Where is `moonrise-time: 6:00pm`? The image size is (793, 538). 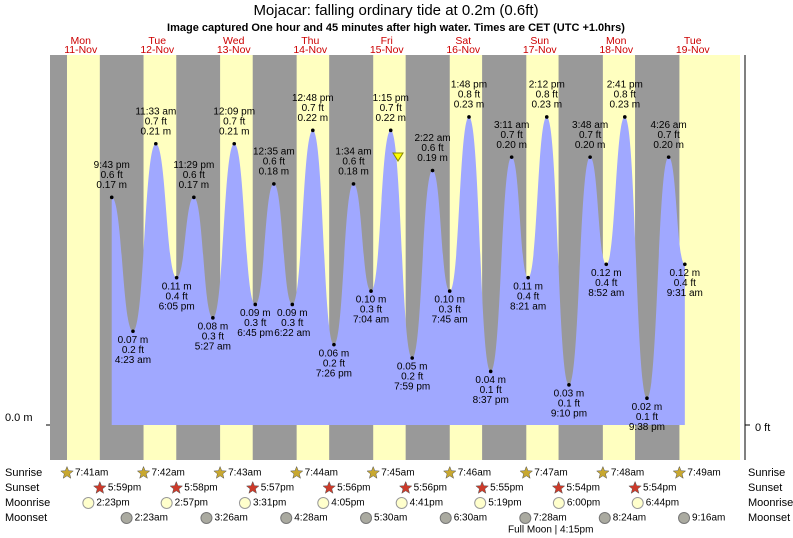
moonrise-time: 6:00pm is located at coordinates (583, 503).